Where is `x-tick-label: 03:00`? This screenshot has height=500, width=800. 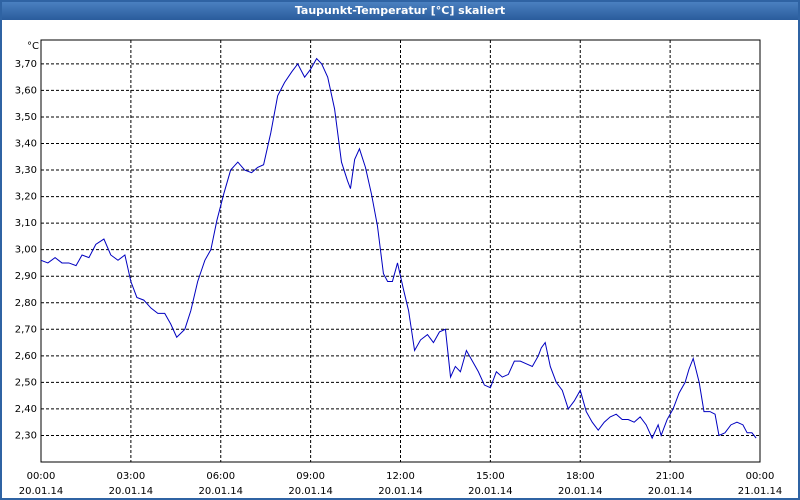 x-tick-label: 03:00 is located at coordinates (130, 476).